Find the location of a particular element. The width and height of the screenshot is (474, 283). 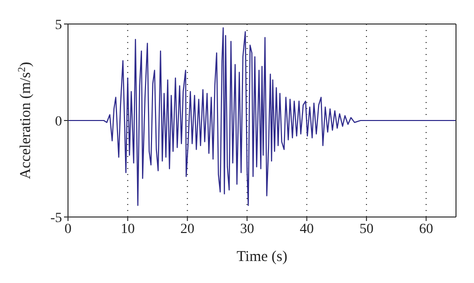

y-tick-label: 5 is located at coordinates (58, 25).